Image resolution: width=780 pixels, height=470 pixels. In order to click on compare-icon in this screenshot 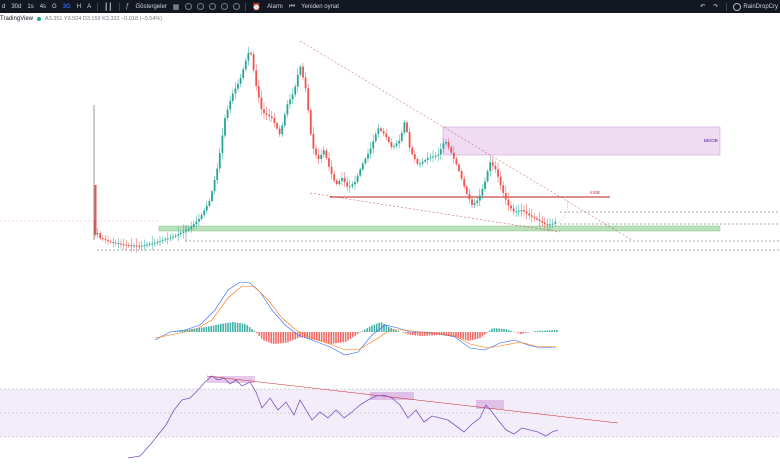, I will do `click(201, 6)`.